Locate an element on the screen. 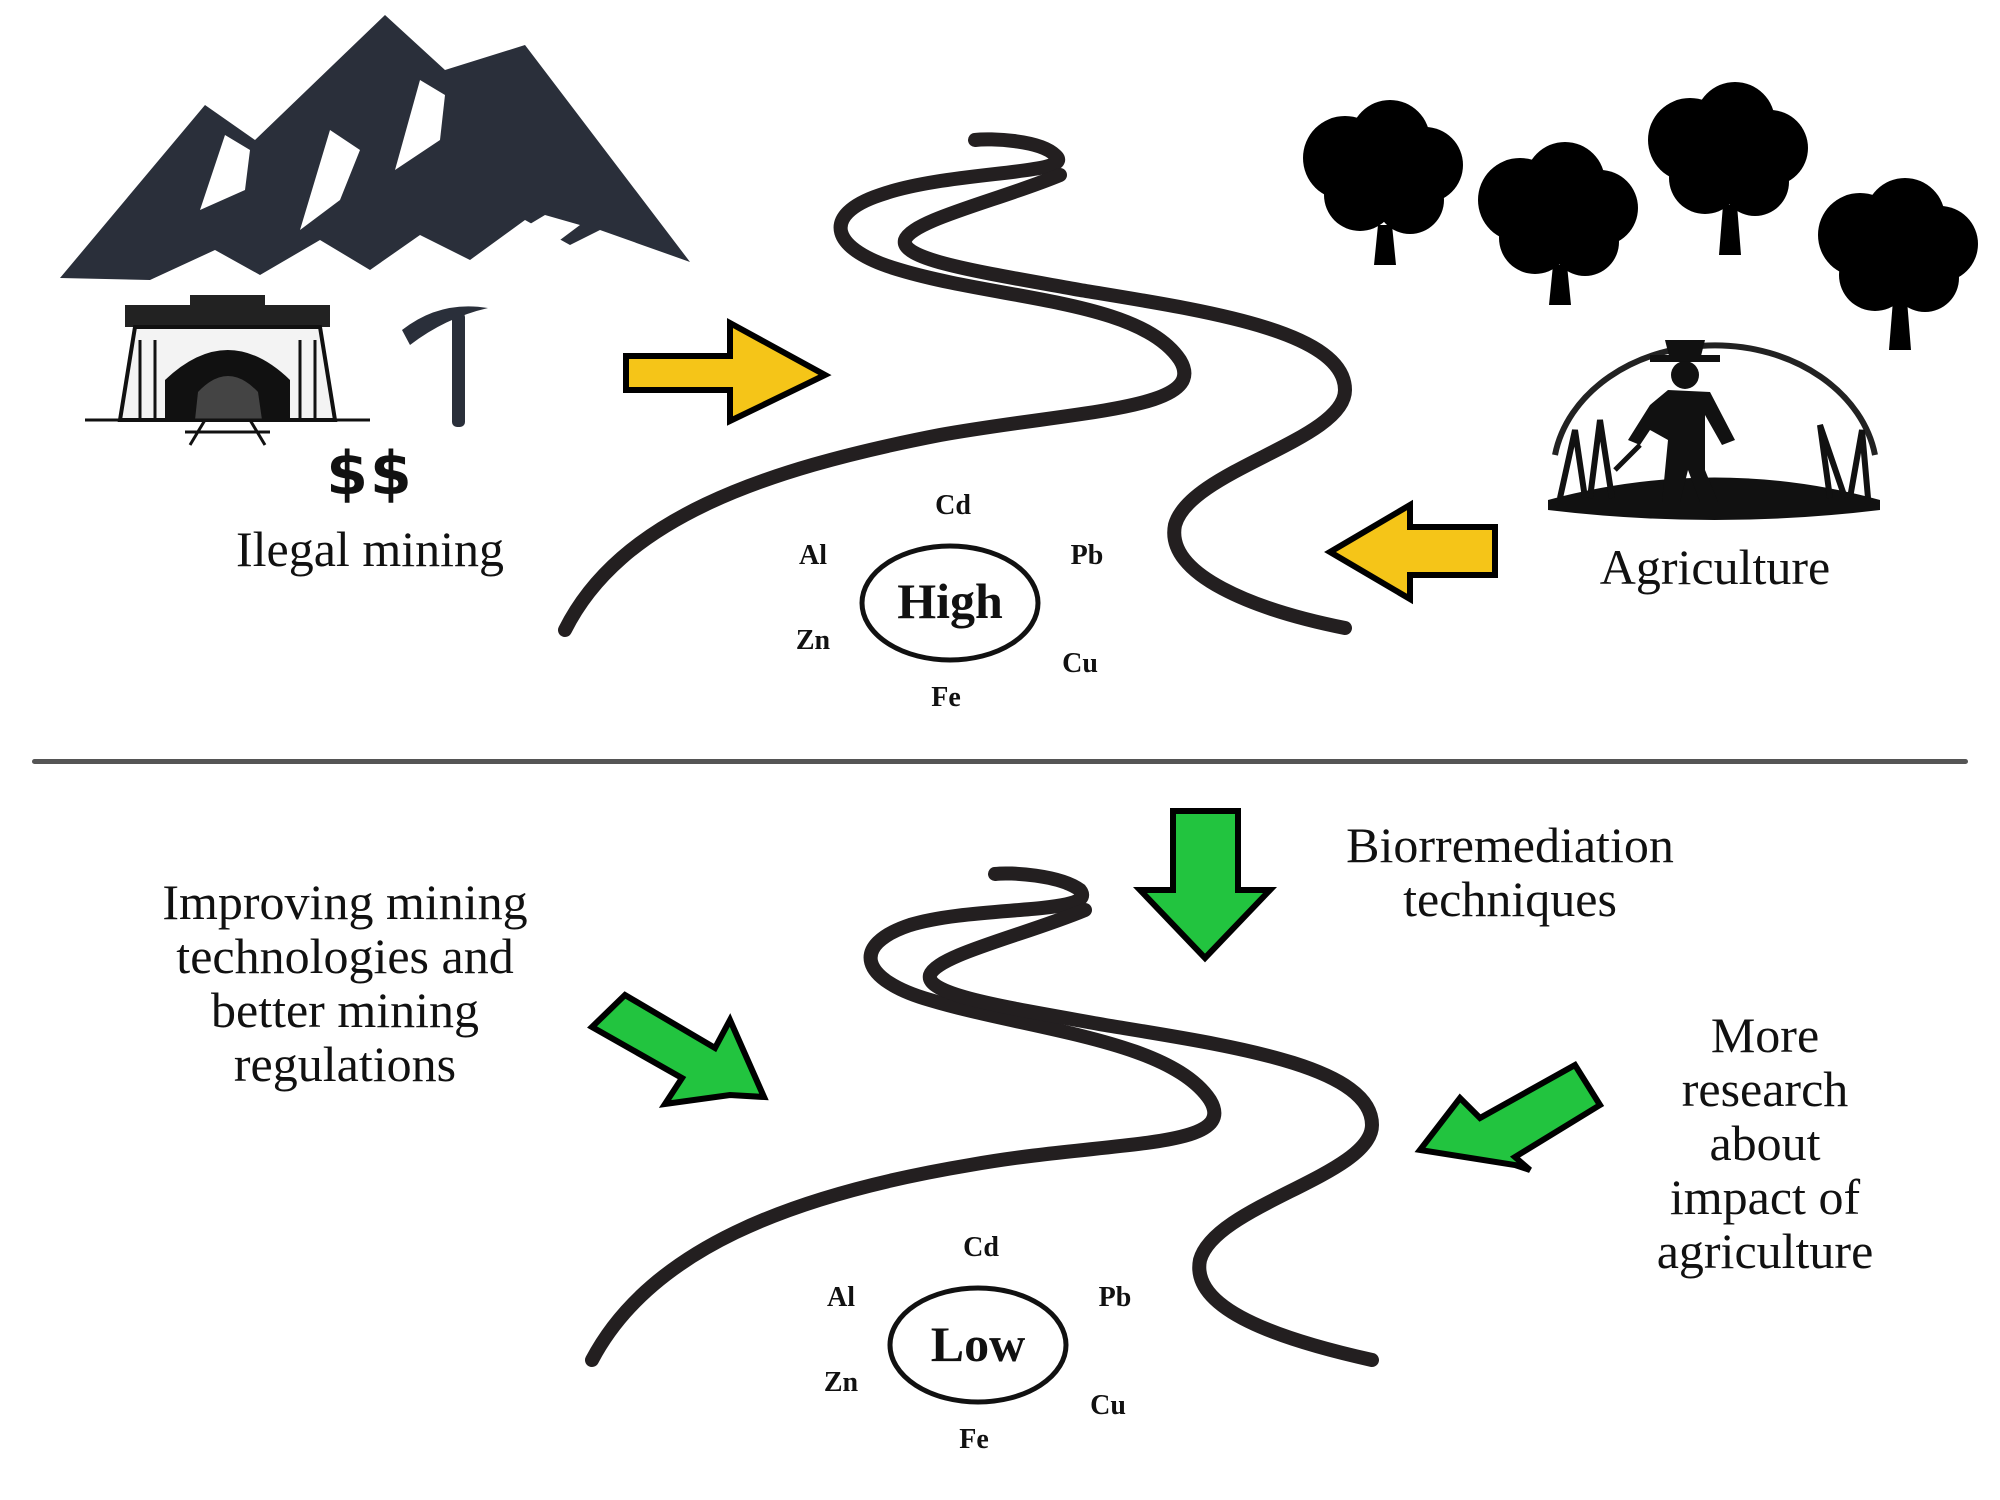 Image resolution: width=2000 pixels, height=1500 pixels. bioremediation-label: Biorremediation techniques is located at coordinates (1510, 872).